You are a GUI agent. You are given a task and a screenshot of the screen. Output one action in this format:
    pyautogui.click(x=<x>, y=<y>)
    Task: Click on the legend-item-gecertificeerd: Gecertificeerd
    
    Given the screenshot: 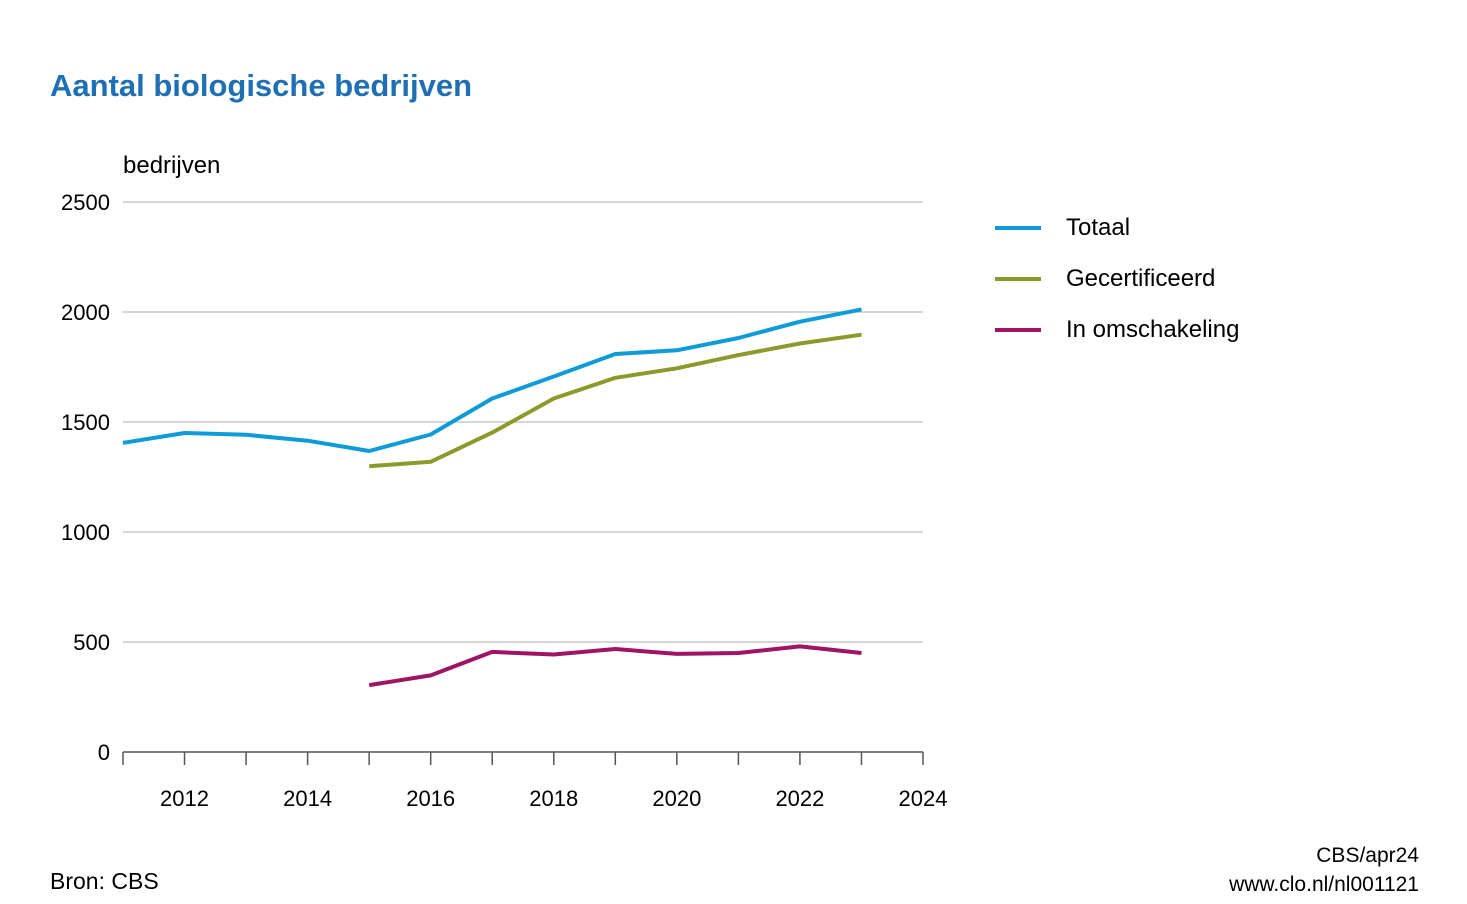 What is the action you would take?
    pyautogui.click(x=1117, y=278)
    